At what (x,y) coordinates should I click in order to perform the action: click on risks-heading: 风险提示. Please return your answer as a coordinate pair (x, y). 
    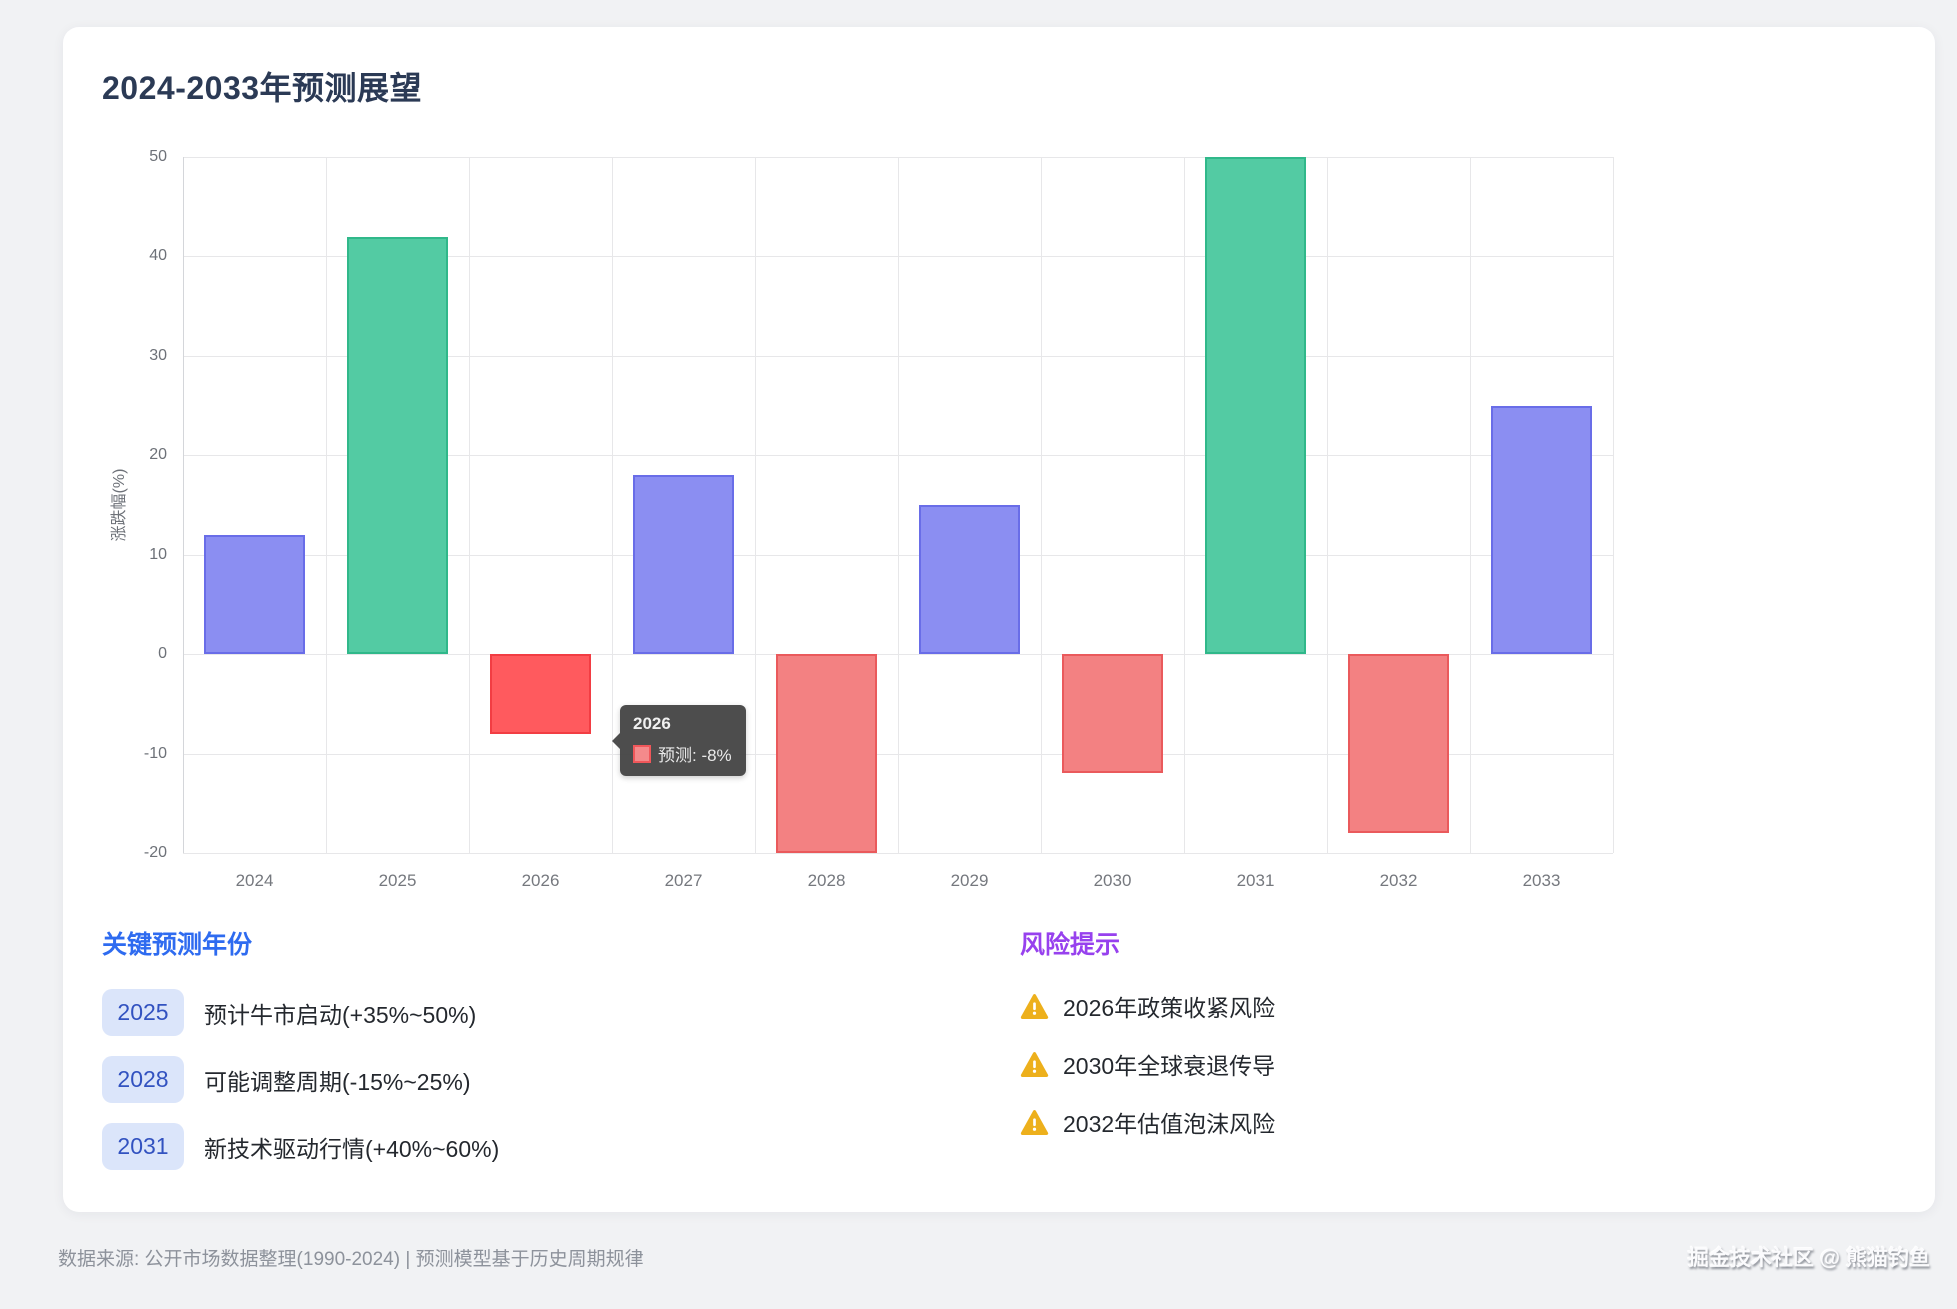
    Looking at the image, I should click on (1070, 945).